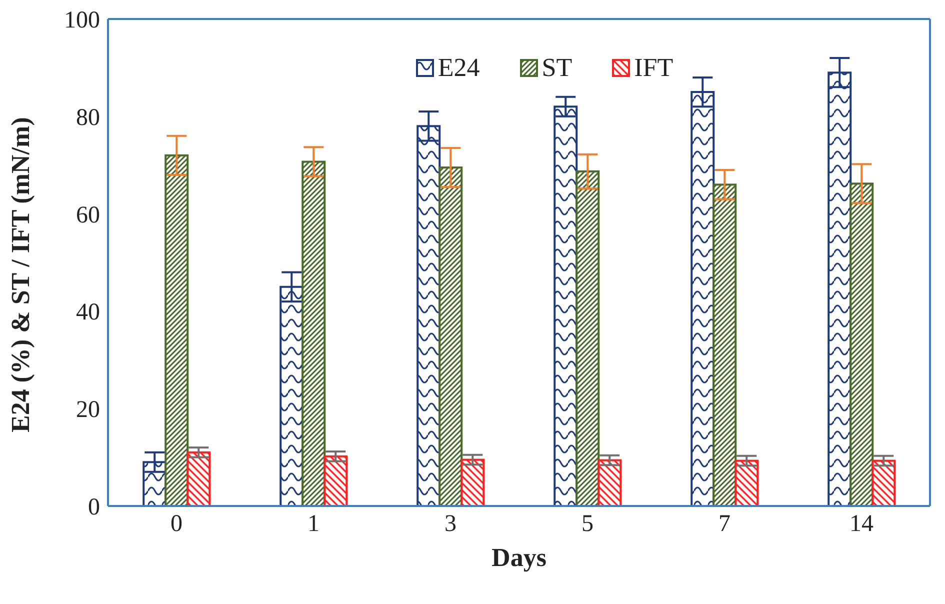 The image size is (945, 604). What do you see at coordinates (458, 68) in the screenshot?
I see `legend-label: E24` at bounding box center [458, 68].